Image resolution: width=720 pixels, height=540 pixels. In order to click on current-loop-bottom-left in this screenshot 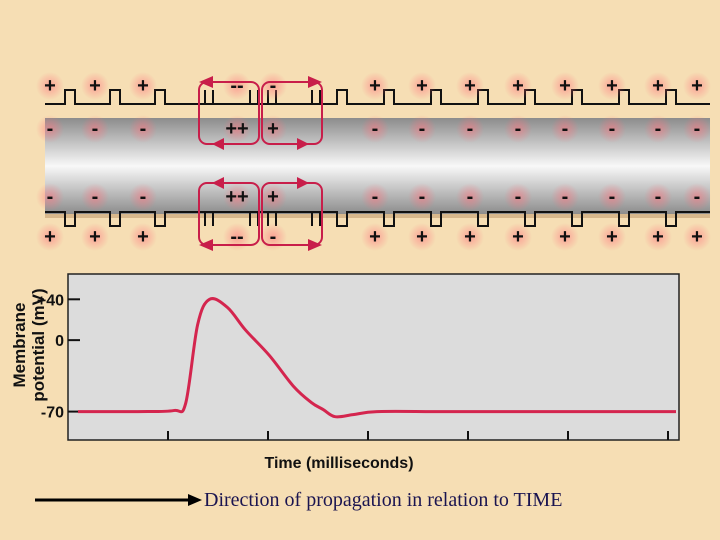, I will do `click(229, 214)`.